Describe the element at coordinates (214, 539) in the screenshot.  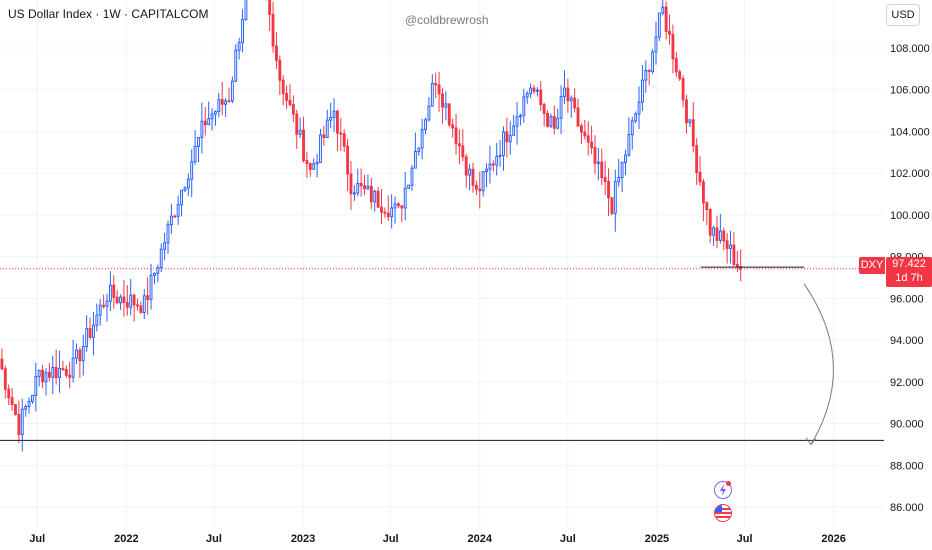
I see `x-tick-label: Jul` at that location.